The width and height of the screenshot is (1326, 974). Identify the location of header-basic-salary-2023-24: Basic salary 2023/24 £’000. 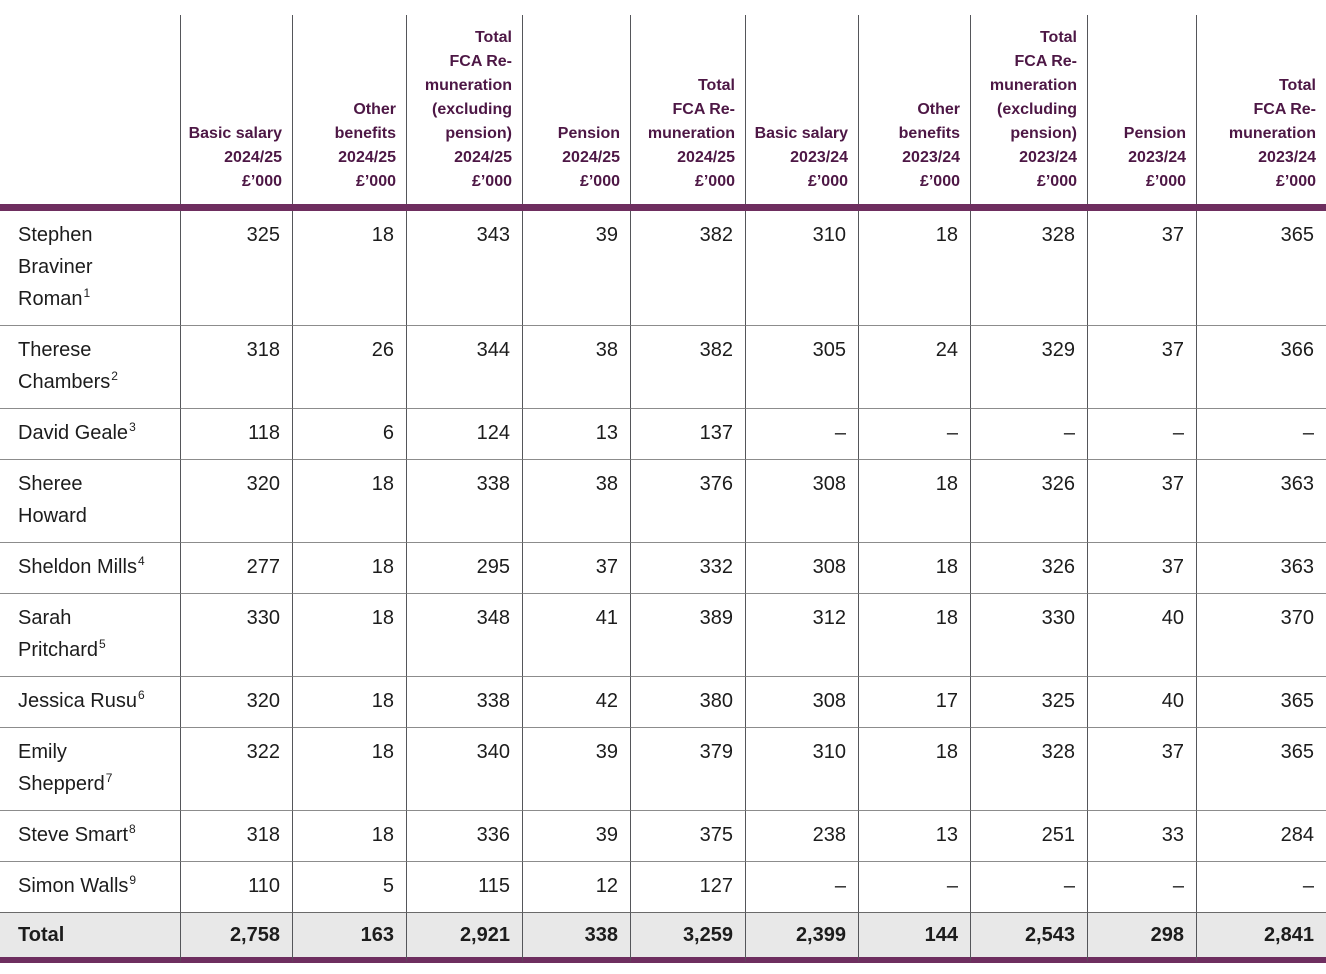
(801, 105).